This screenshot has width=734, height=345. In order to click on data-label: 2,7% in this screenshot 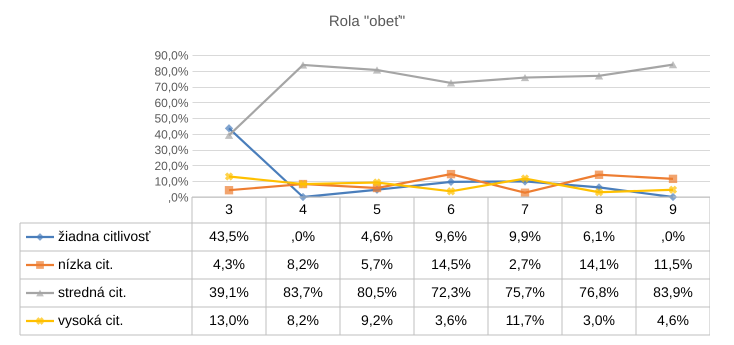, I will do `click(525, 264)`.